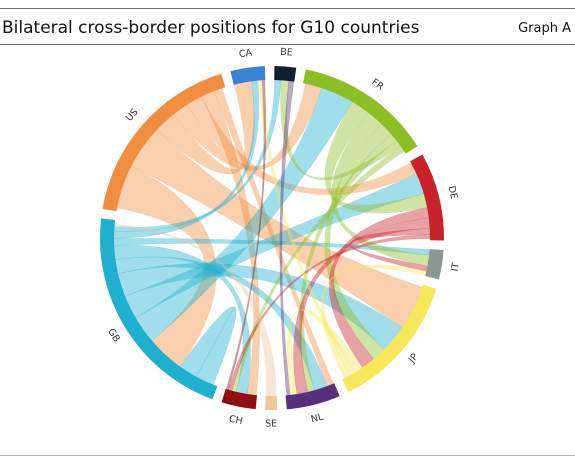 The height and width of the screenshot is (460, 575). I want to click on ribbon-nl-be, so click(287, 238).